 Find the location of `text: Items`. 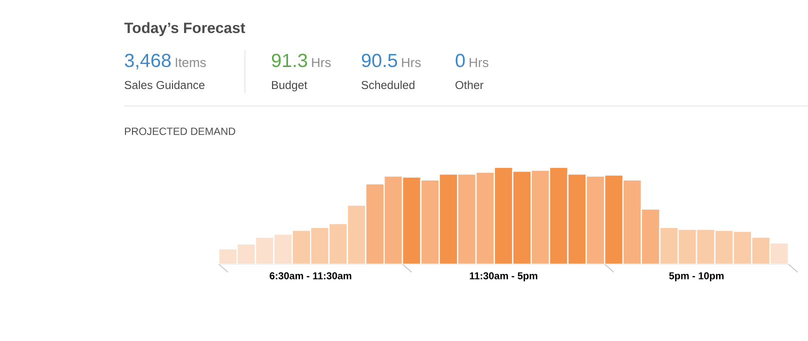

text: Items is located at coordinates (191, 63).